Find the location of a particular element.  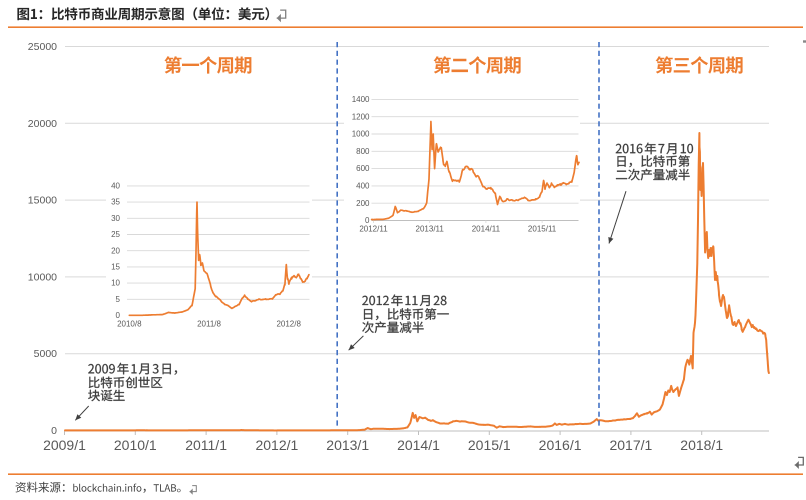

svg-text: 5 is located at coordinates (118, 299).